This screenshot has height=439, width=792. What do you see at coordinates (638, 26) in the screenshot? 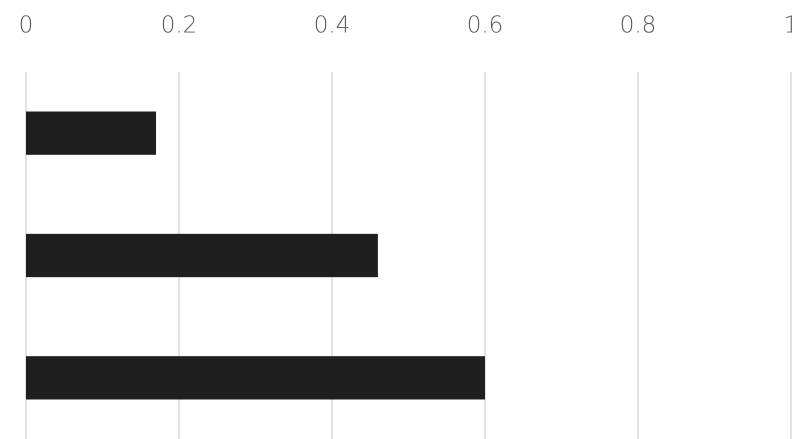
I see `x-tick-label: 0.8` at bounding box center [638, 26].